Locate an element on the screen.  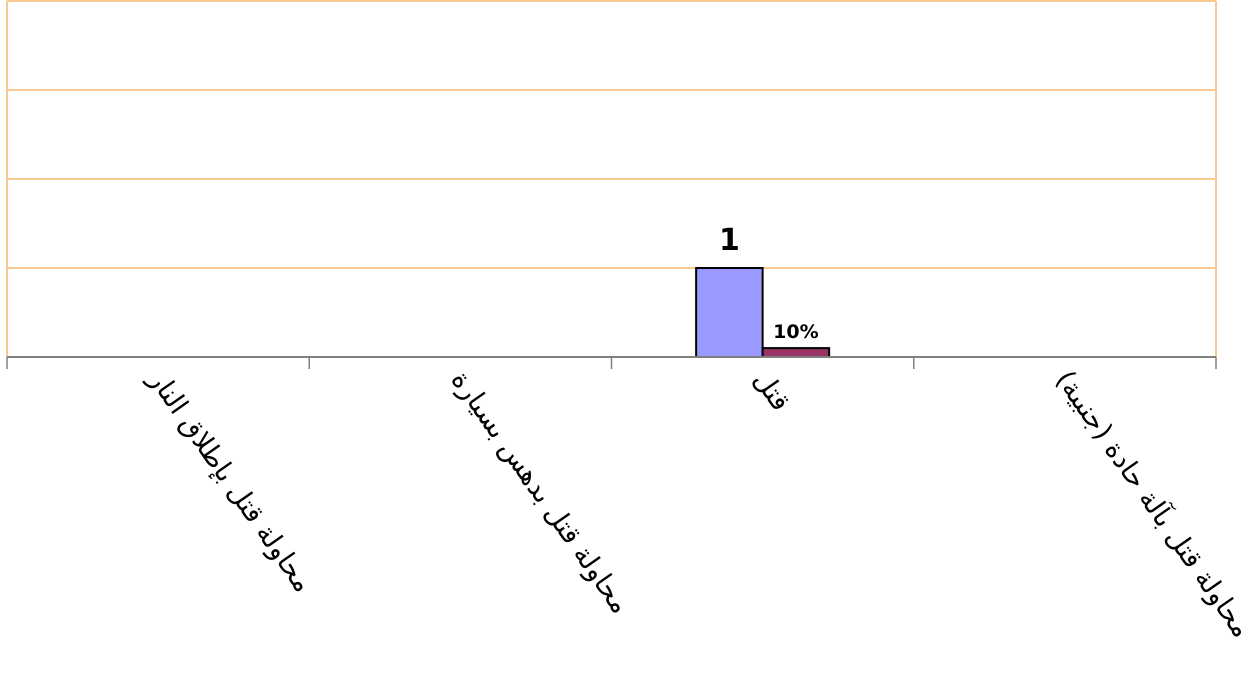
x-tick-label: محاولة قتل بدهس بسيارة is located at coordinates (540, 492).